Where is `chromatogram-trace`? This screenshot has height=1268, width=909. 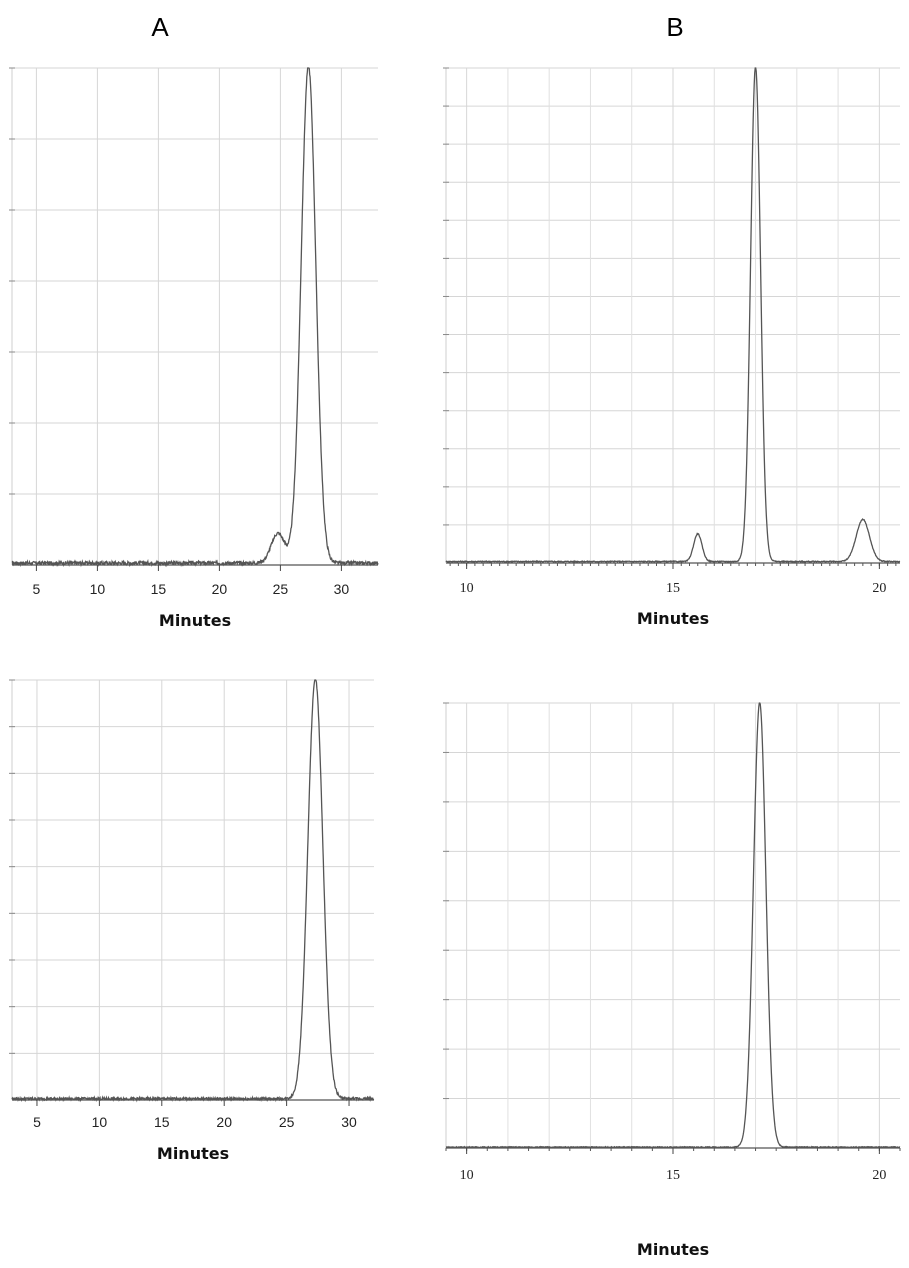
chromatogram-trace is located at coordinates (193, 891).